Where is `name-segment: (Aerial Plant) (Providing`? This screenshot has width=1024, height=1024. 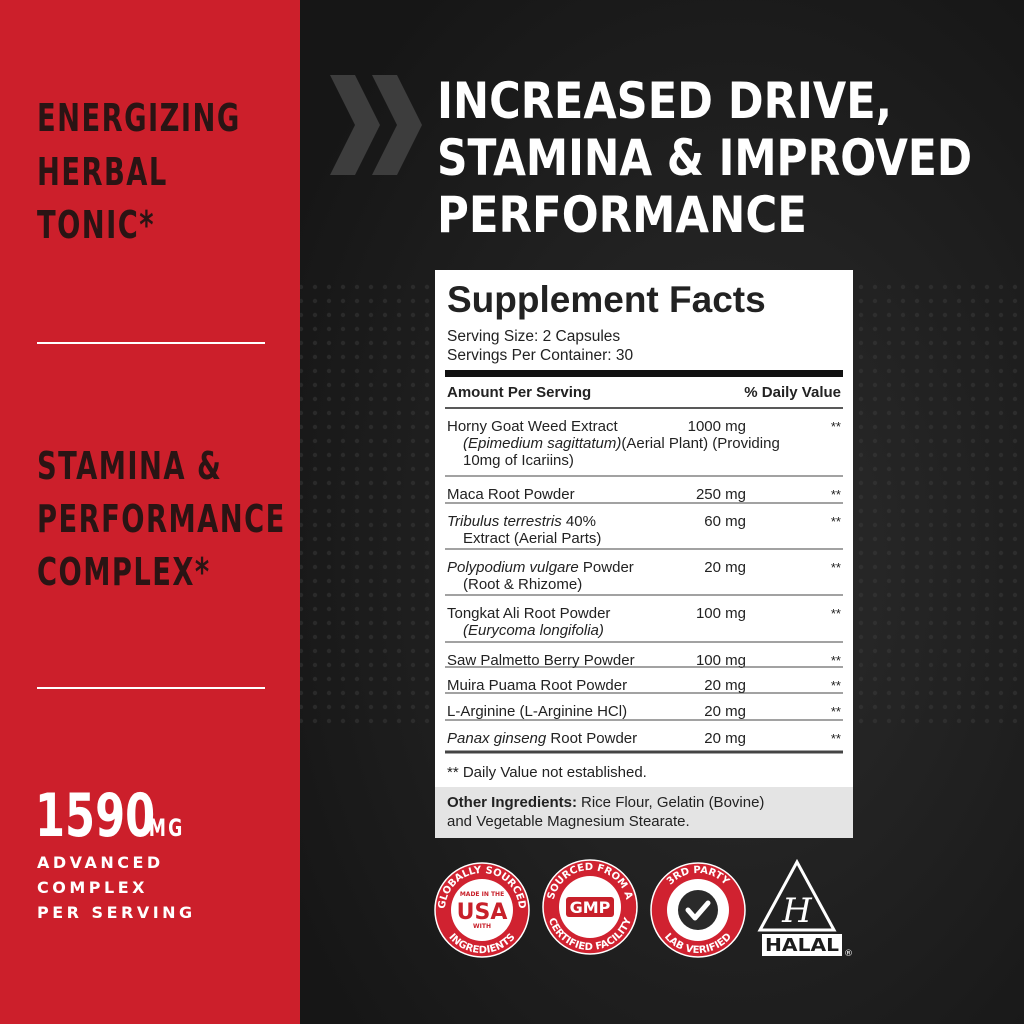
name-segment: (Aerial Plant) (Providing is located at coordinates (700, 443).